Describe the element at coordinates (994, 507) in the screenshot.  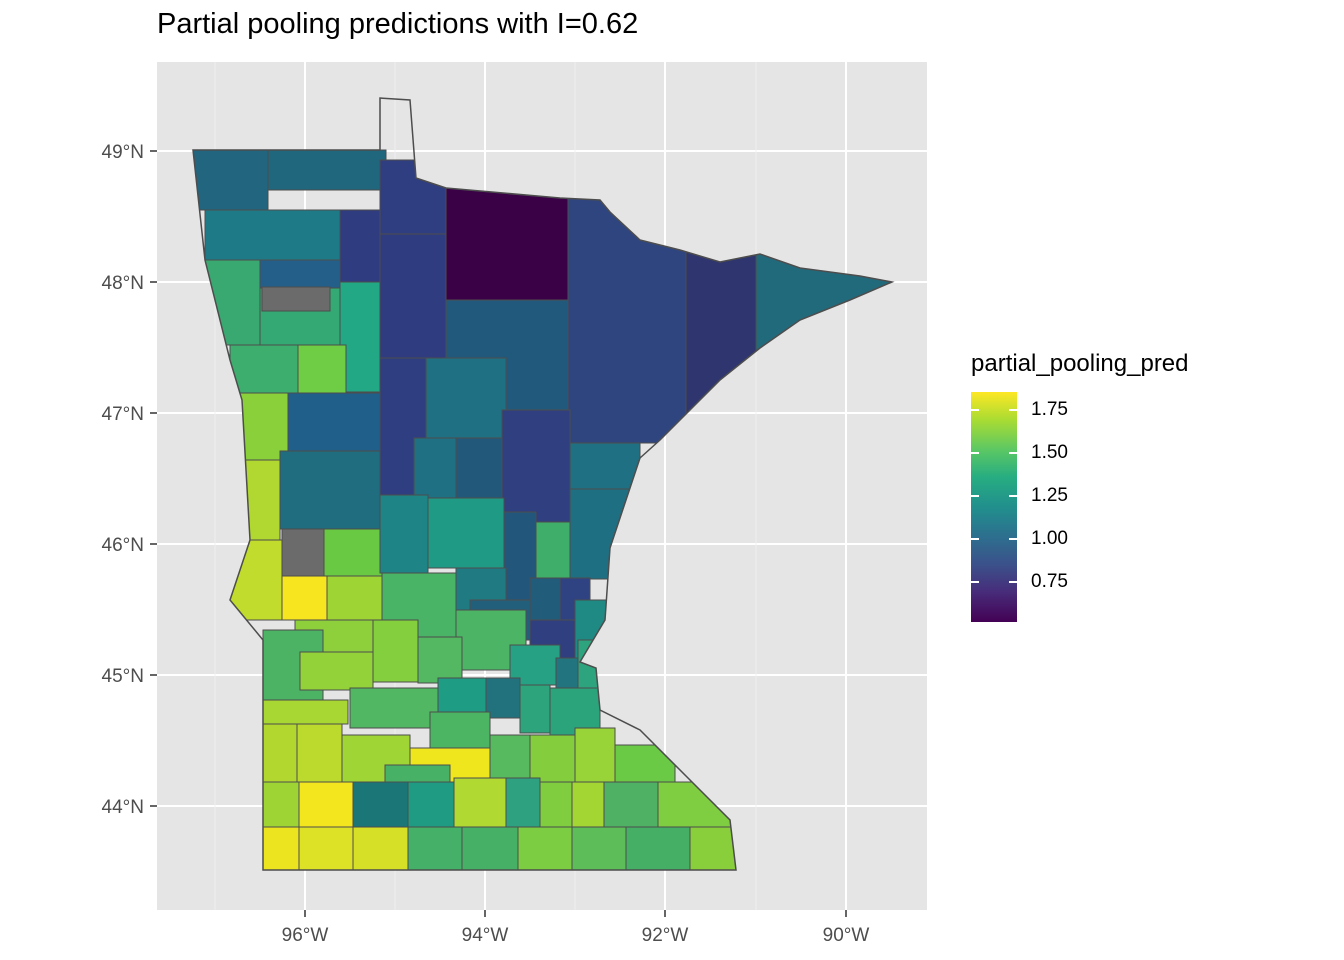
I see `legend-gradient` at that location.